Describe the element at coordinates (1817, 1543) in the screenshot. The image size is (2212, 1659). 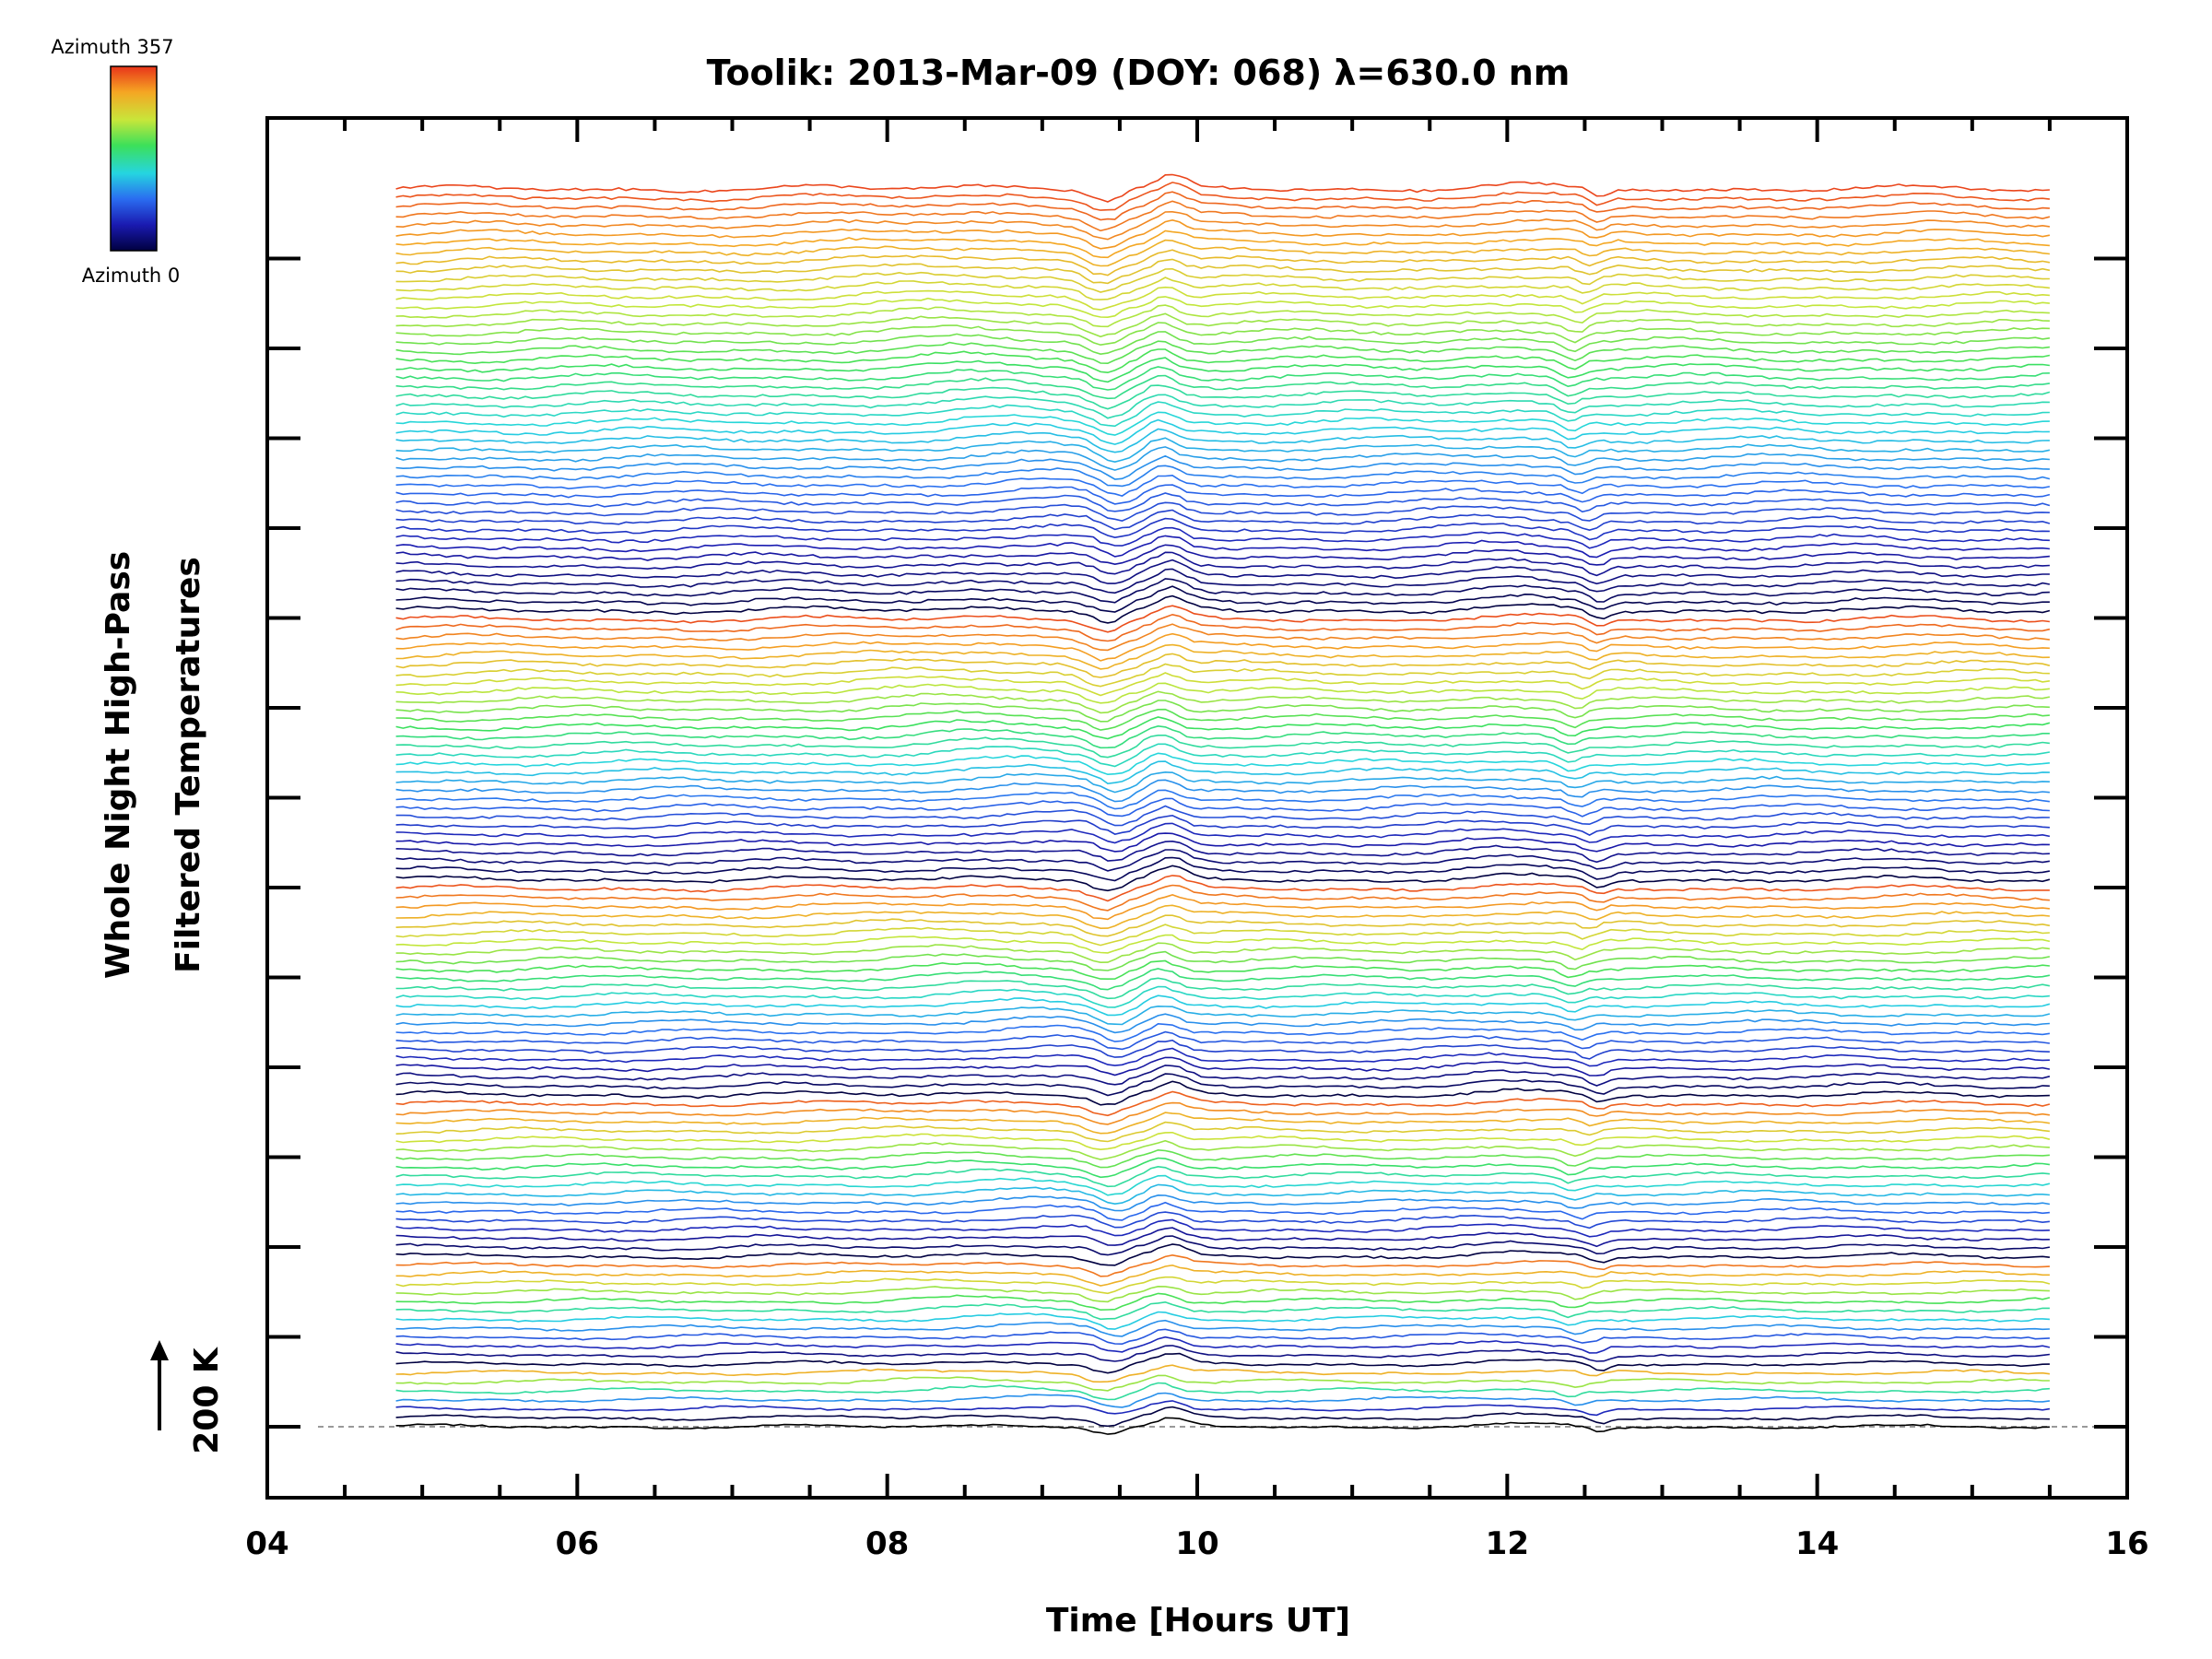
I see `x-tick-label: 14` at that location.